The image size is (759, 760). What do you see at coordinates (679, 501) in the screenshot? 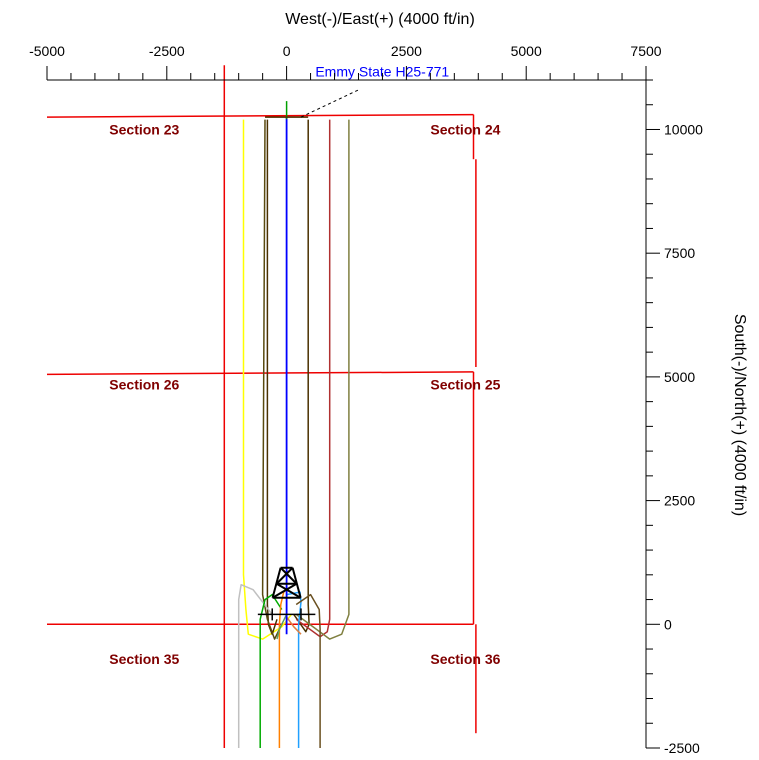
I see `y-tick-label: 2500` at bounding box center [679, 501].